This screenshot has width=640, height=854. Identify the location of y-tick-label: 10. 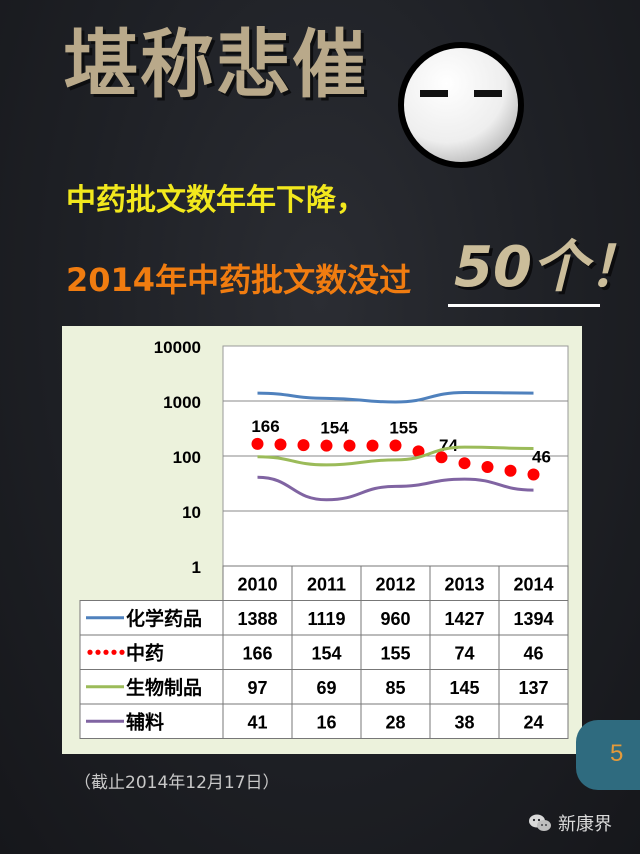
(191, 512).